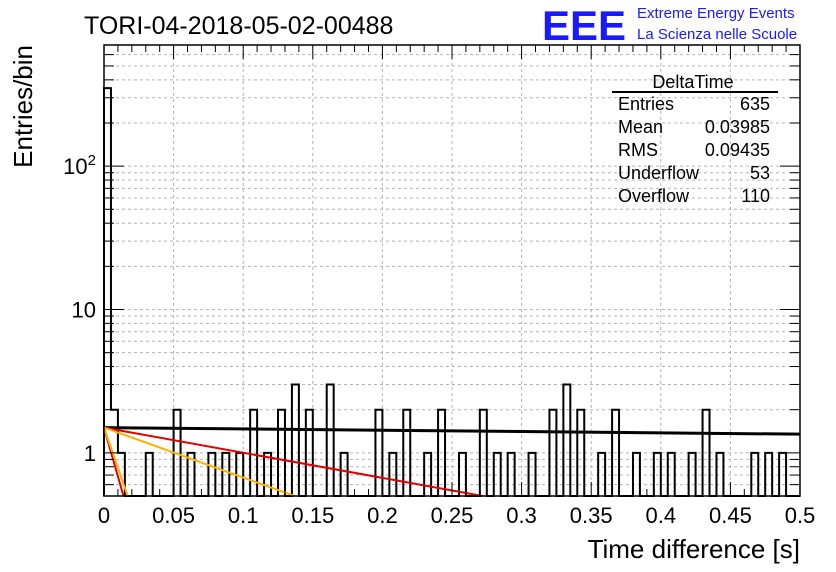  Describe the element at coordinates (591, 515) in the screenshot. I see `x-tick-label: 0.35` at that location.